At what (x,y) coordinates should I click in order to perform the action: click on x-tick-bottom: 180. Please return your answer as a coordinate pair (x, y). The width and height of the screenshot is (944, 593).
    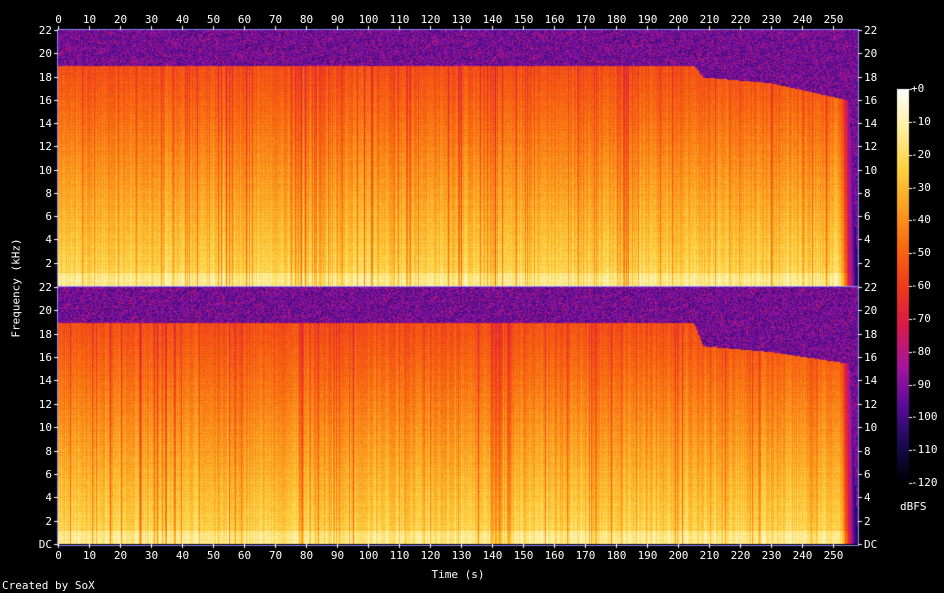
    Looking at the image, I should click on (616, 555).